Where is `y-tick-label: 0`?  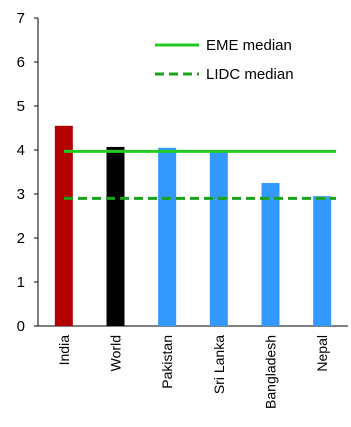
y-tick-label: 0 is located at coordinates (21, 326).